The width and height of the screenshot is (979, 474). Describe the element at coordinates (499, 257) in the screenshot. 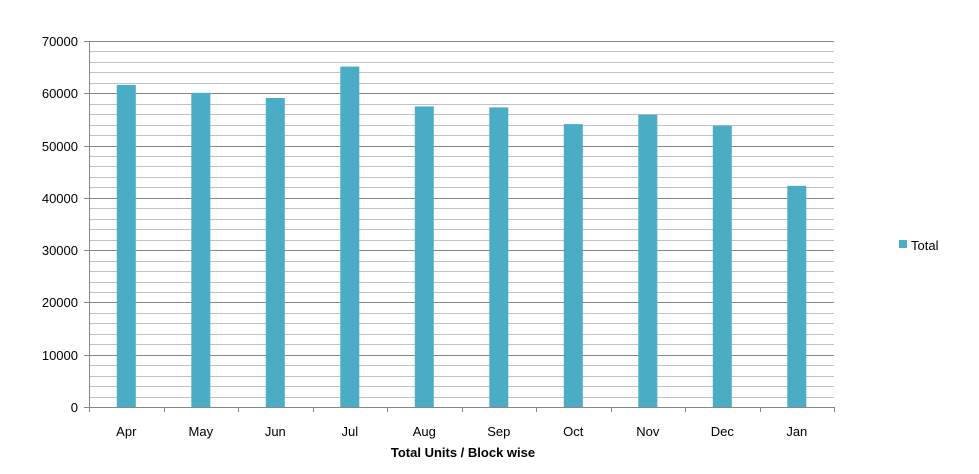

I see `bar-sep` at that location.